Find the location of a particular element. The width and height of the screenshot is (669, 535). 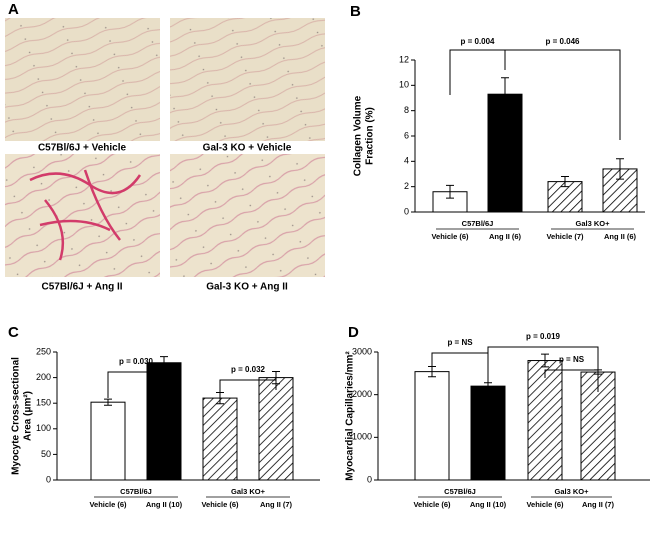

x-tick-label: Vehicle (7) is located at coordinates (565, 236).